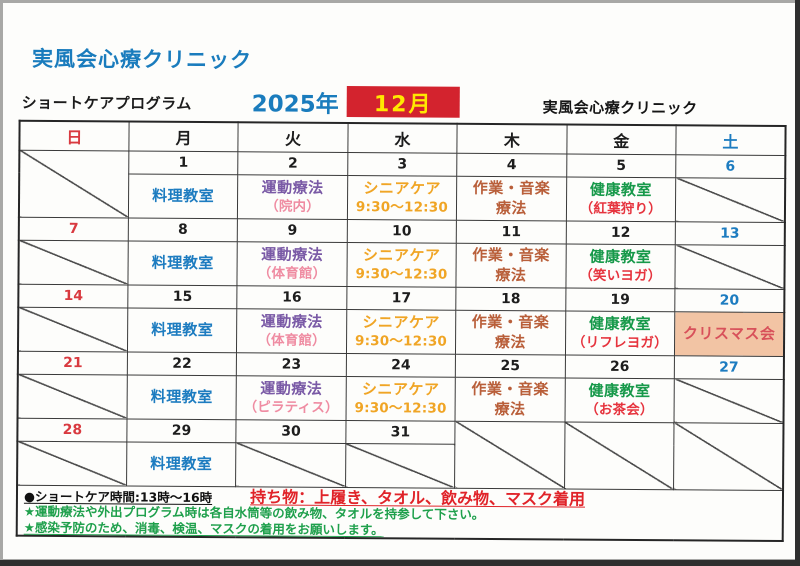 This screenshot has width=800, height=566. I want to click on program-cell: 健康教室 （リフレヨガ）, so click(620, 333).